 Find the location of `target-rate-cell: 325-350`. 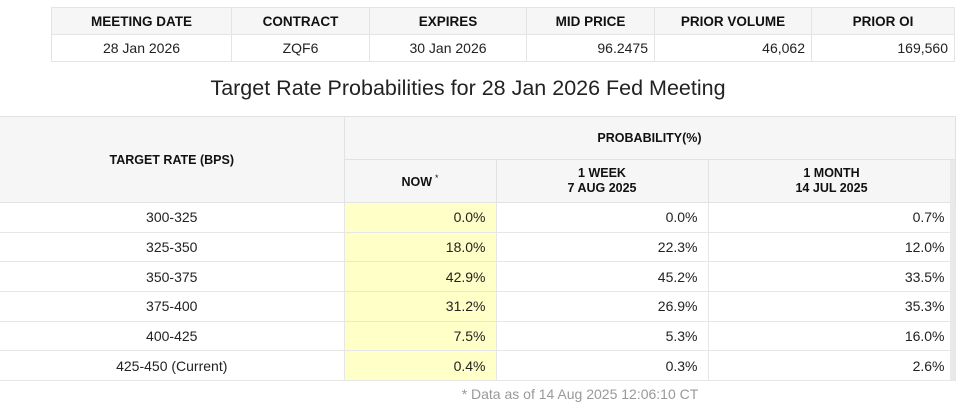

target-rate-cell: 325-350 is located at coordinates (172, 247).